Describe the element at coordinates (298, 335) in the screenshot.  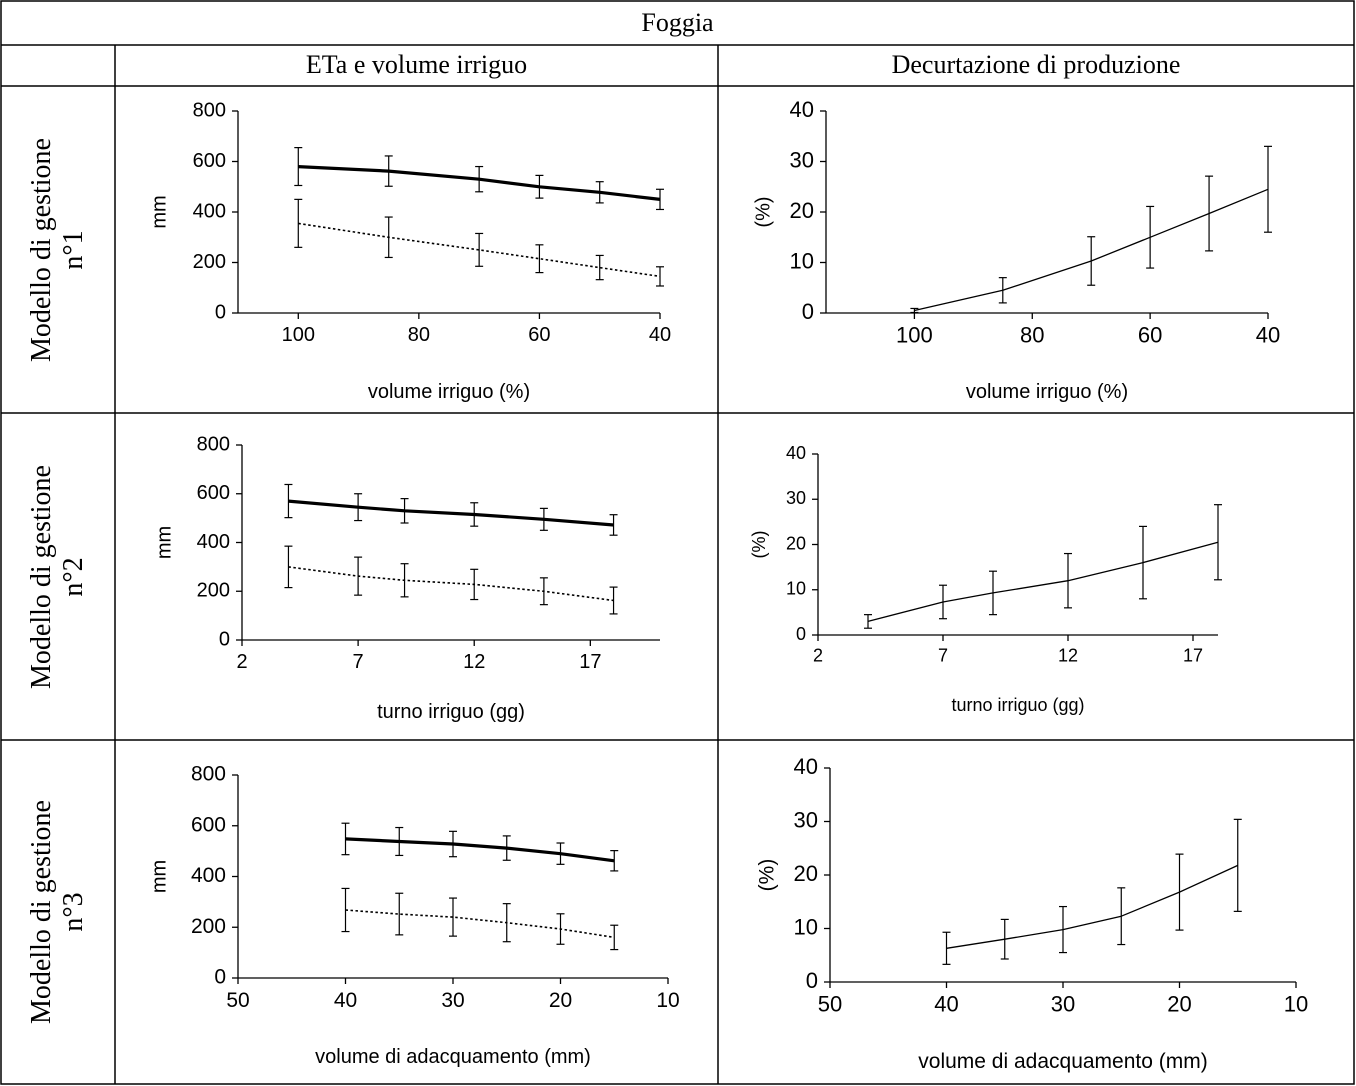
I see `x-tick-label: 100` at that location.